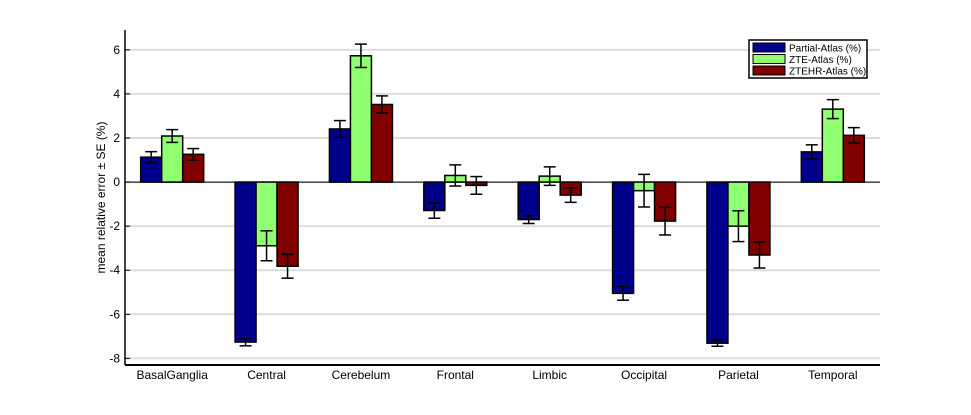 The image size is (971, 415). What do you see at coordinates (644, 375) in the screenshot?
I see `x-tick-label: Occipital` at bounding box center [644, 375].